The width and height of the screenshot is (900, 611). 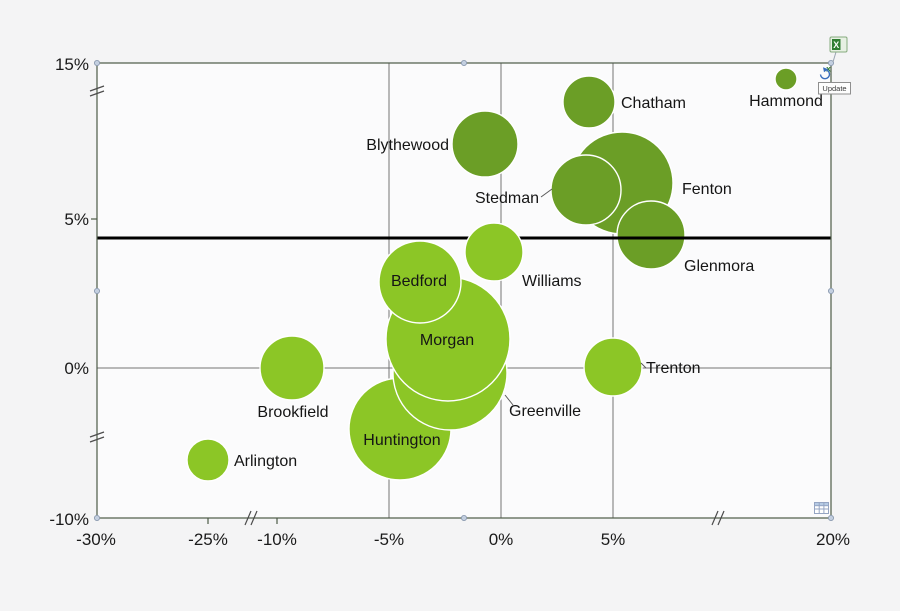 I want to click on update-button-label: Update, so click(x=834, y=88).